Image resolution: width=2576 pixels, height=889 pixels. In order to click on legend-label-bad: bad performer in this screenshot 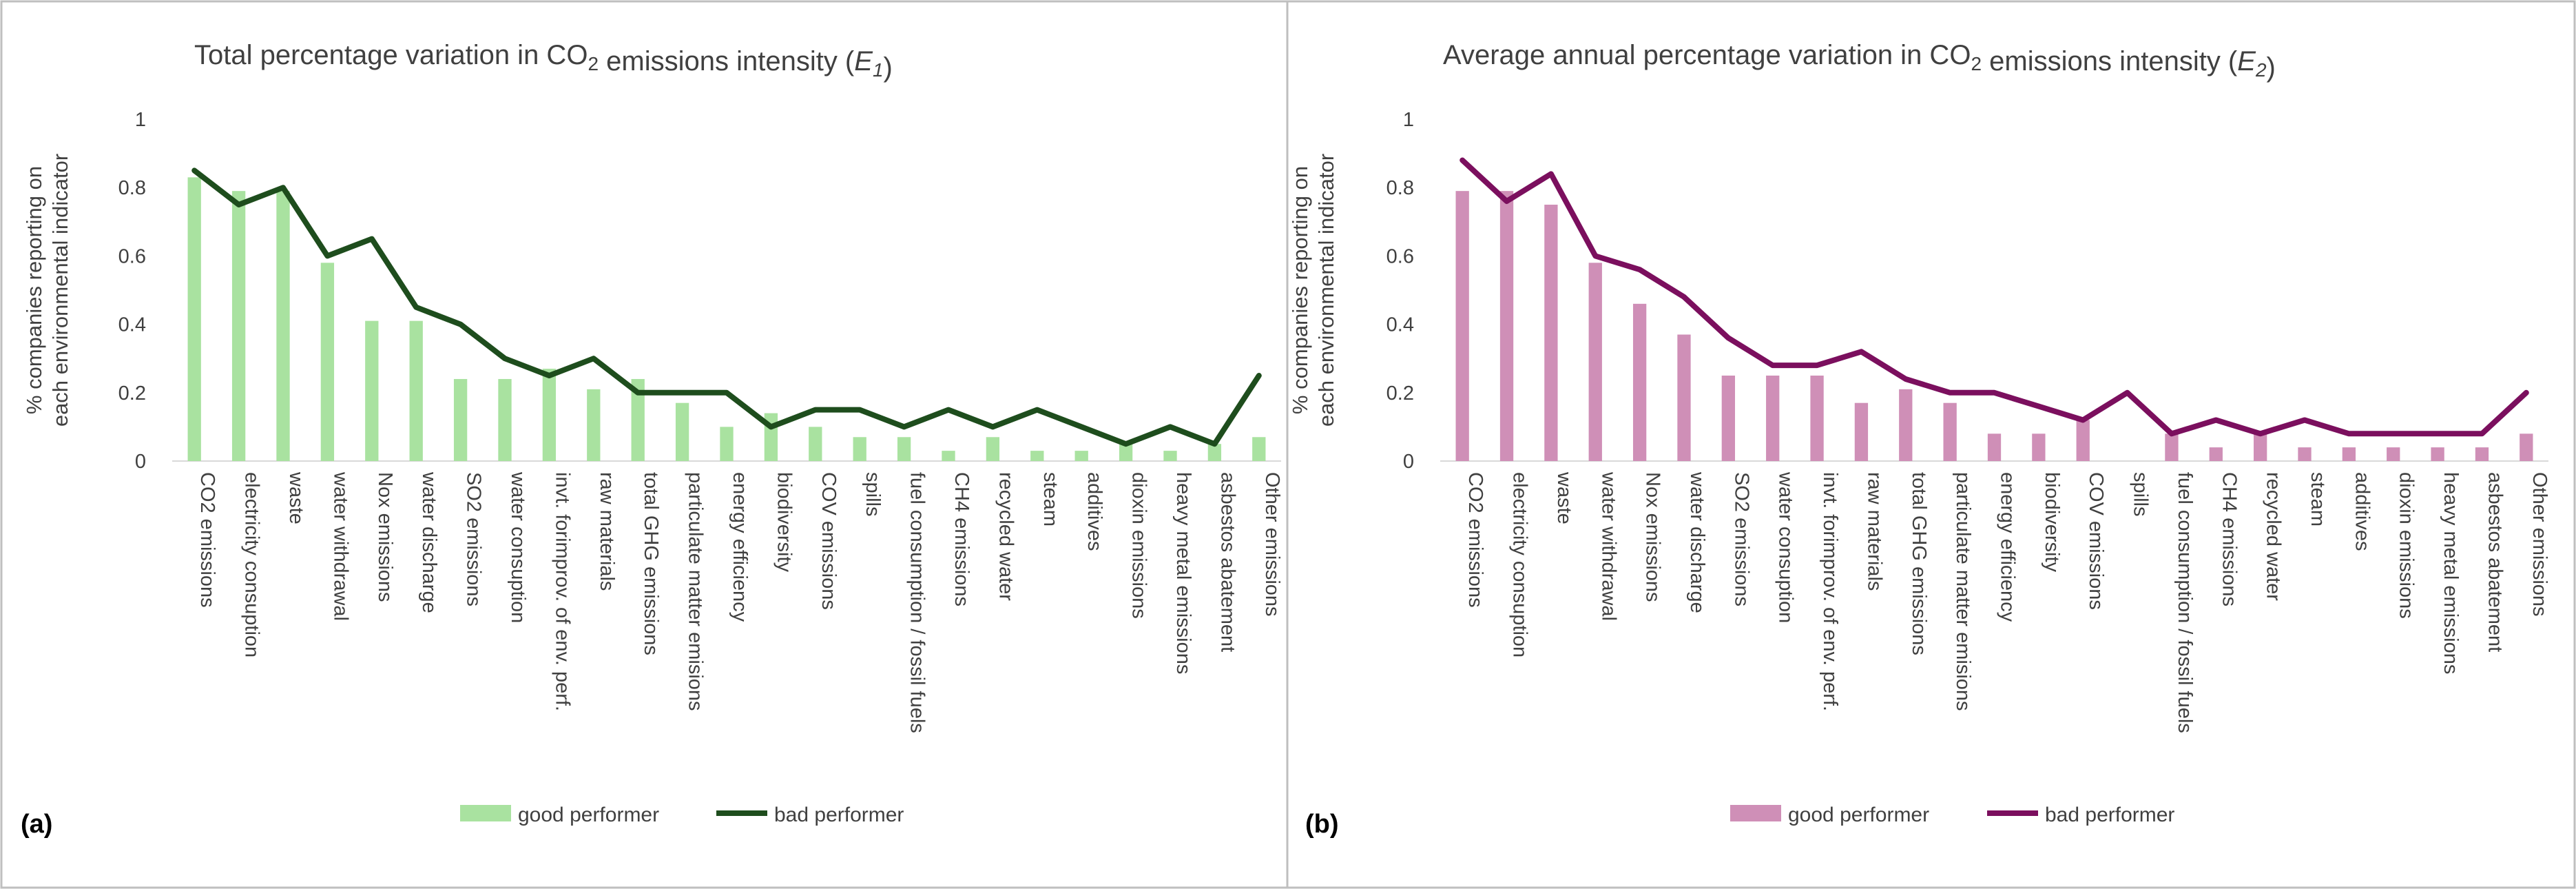, I will do `click(839, 815)`.